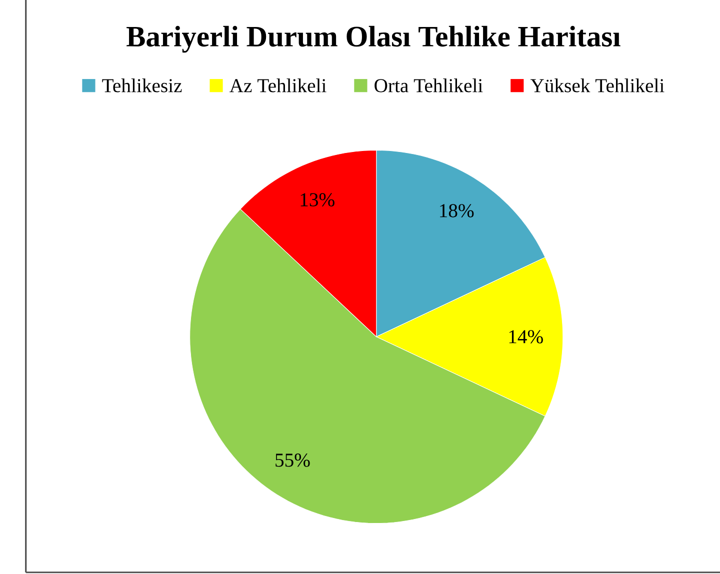 Image resolution: width=720 pixels, height=574 pixels. Describe the element at coordinates (278, 85) in the screenshot. I see `legend-label: Az Tehlikeli` at that location.